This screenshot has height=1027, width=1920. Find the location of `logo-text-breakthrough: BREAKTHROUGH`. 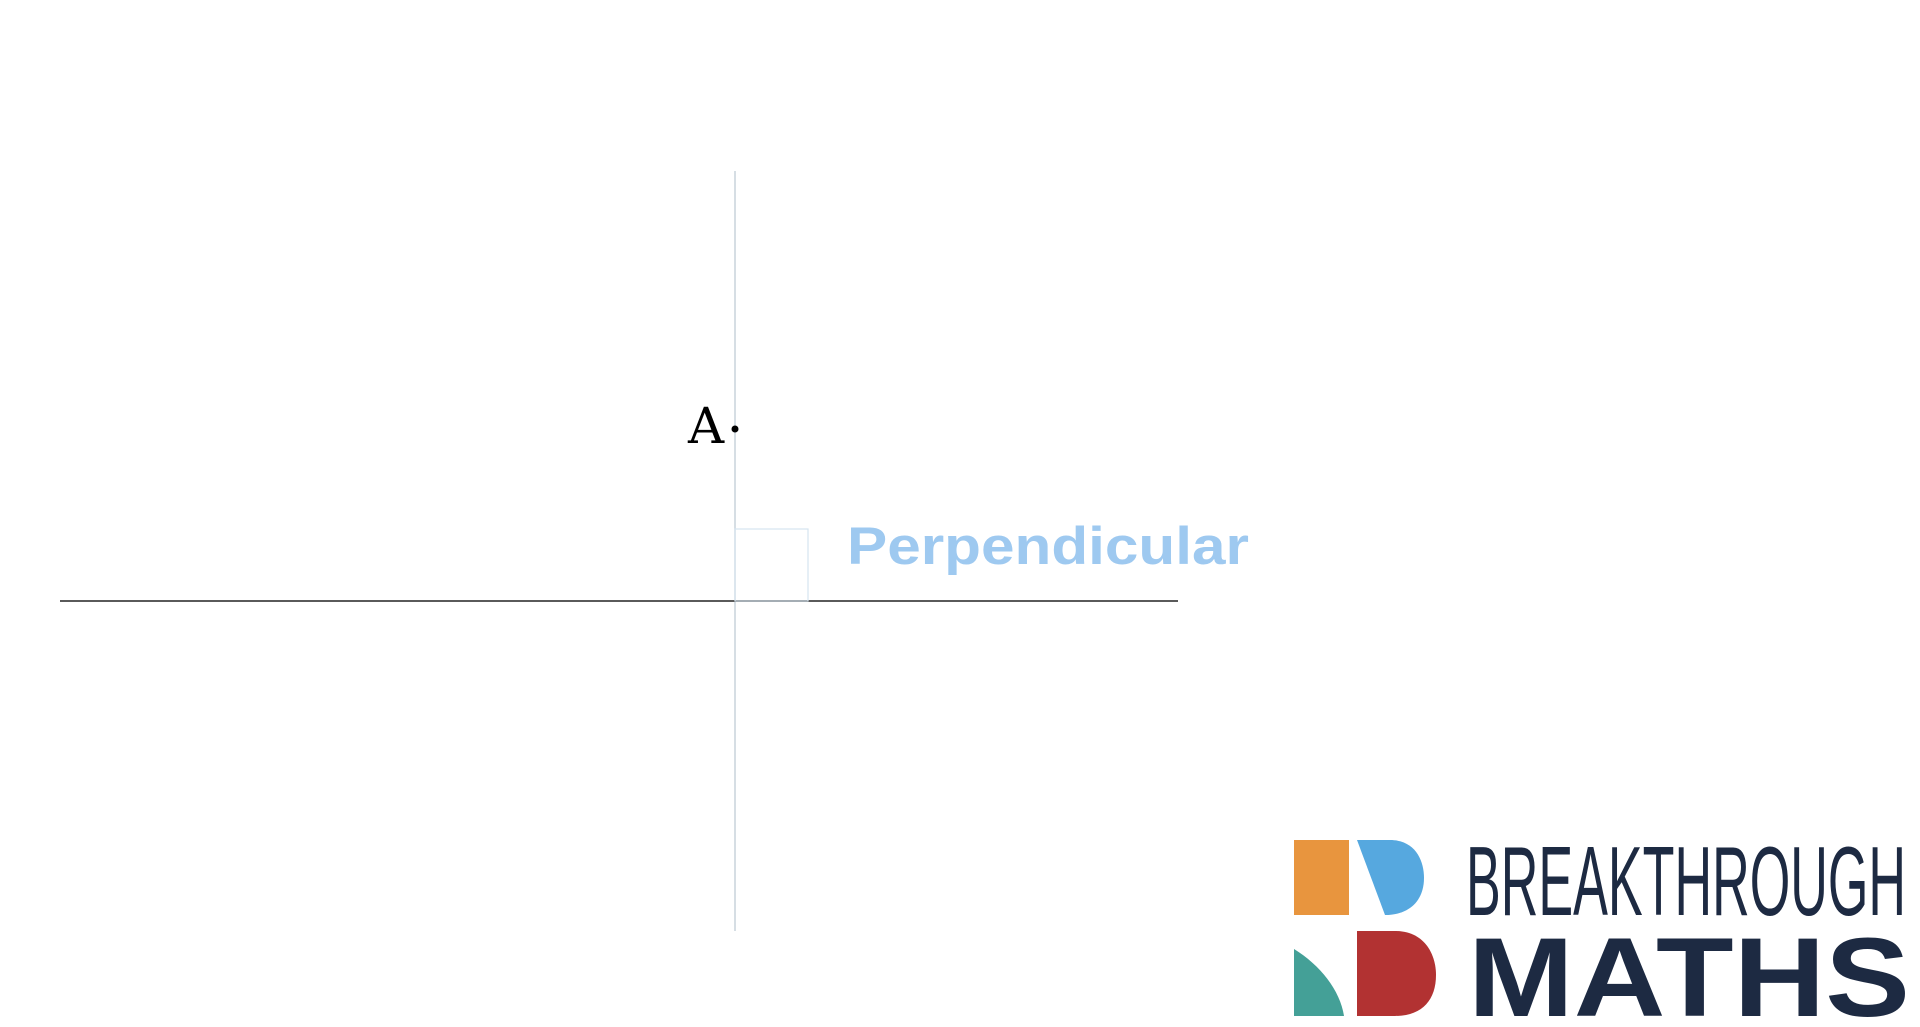

logo-text-breakthrough: BREAKTHROUGH is located at coordinates (1686, 881).